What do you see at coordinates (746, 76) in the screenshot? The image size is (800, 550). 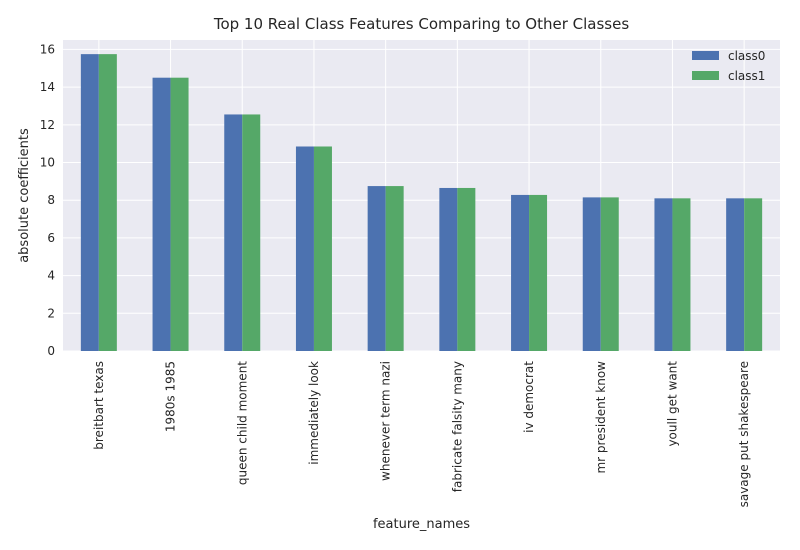 I see `legend-label-class1: class1` at bounding box center [746, 76].